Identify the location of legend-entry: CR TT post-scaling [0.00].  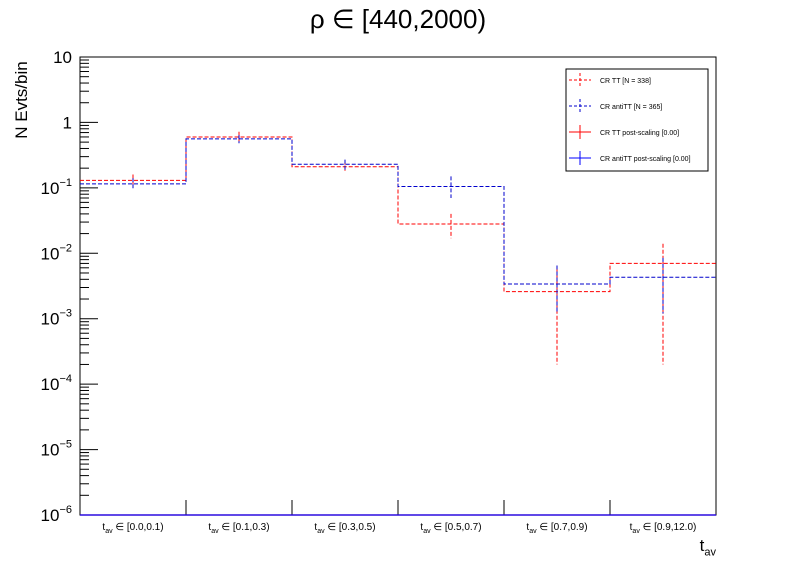
(639, 133).